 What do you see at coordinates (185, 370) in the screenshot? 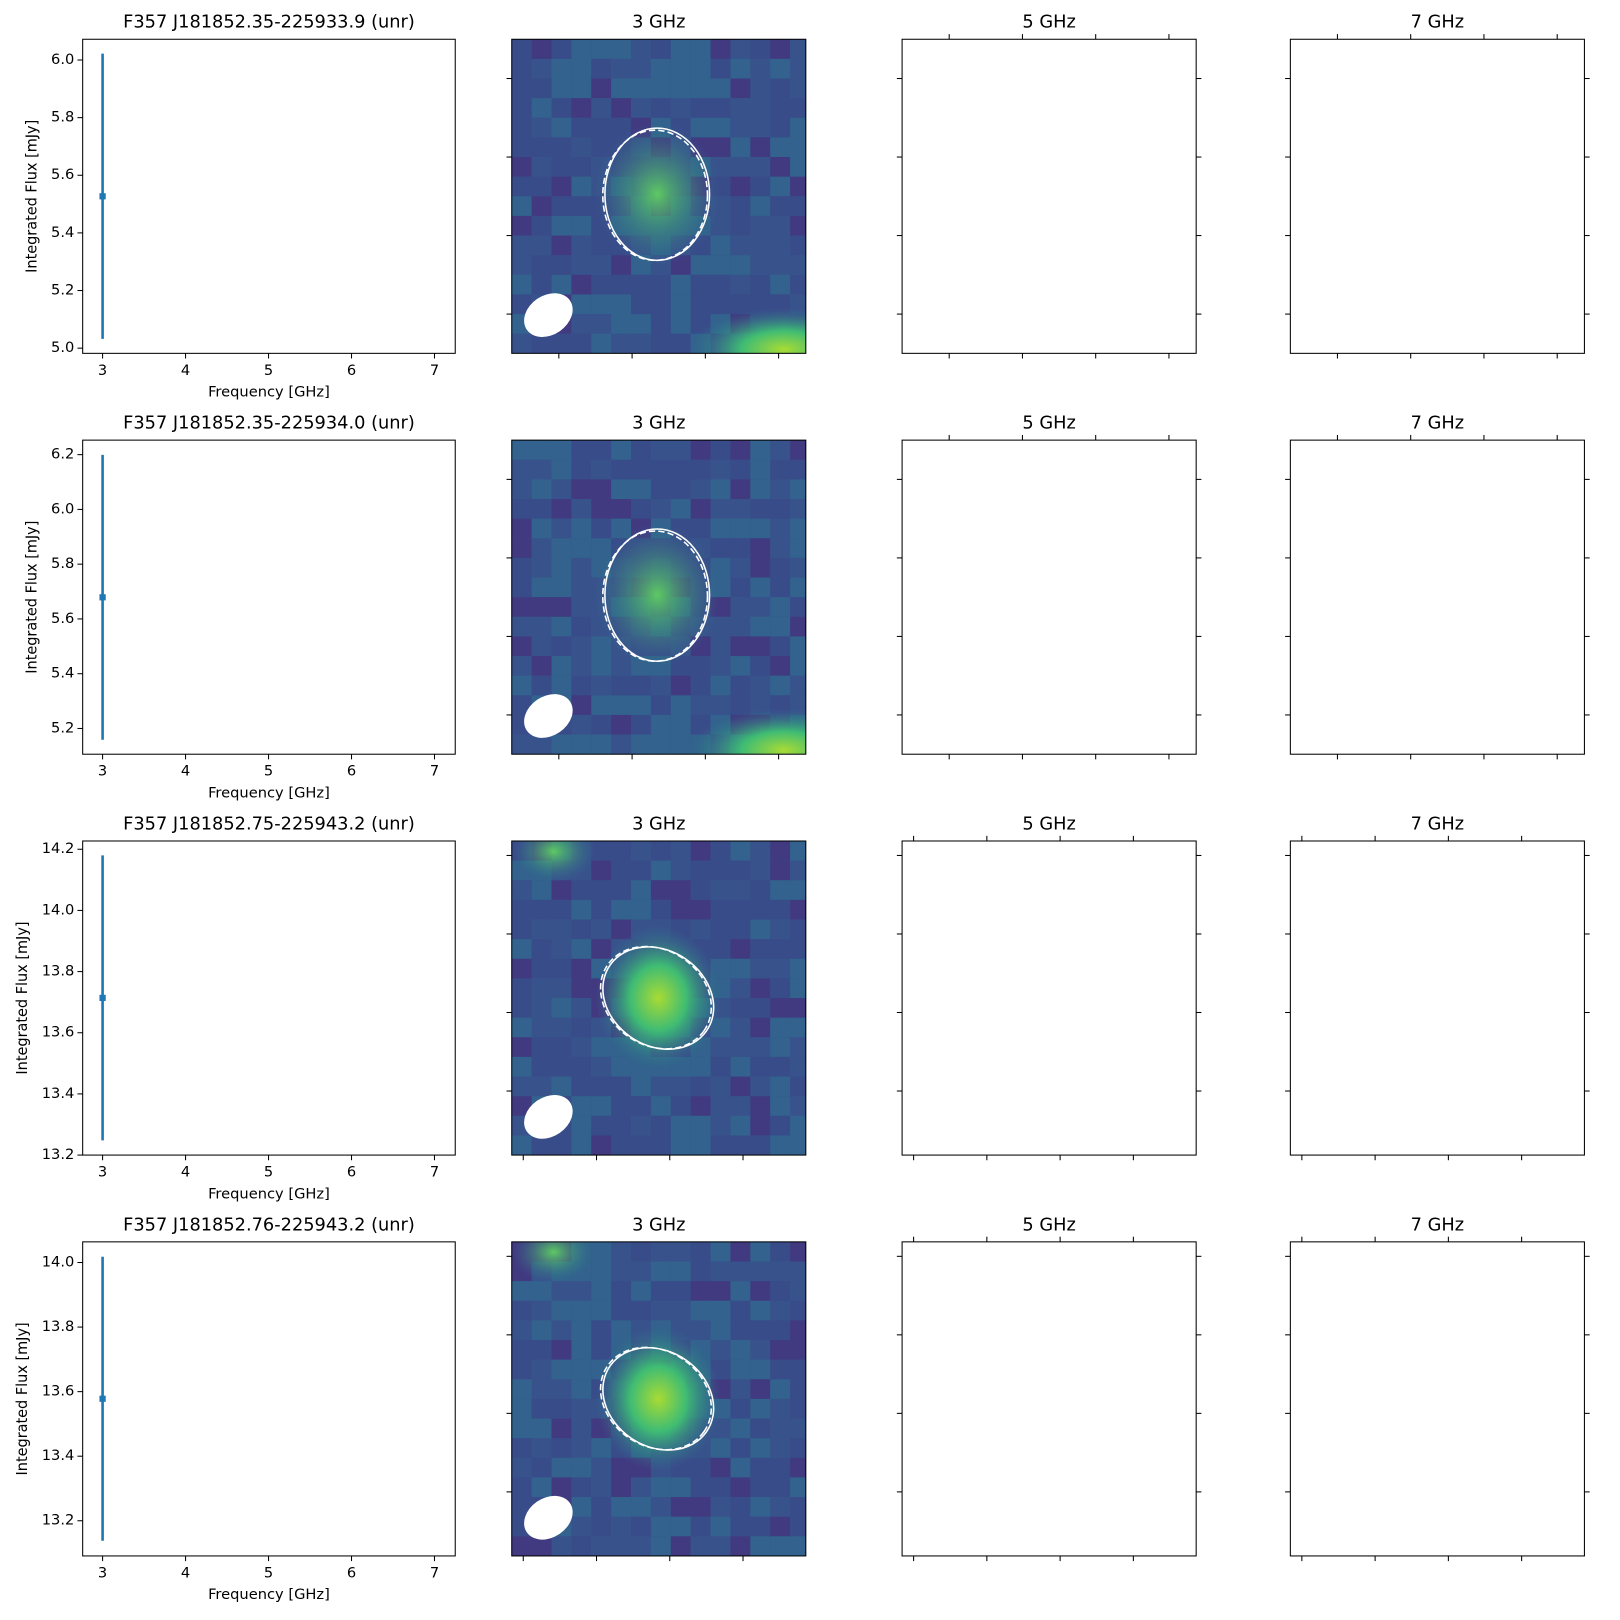
I see `x-tick-label: 4` at bounding box center [185, 370].